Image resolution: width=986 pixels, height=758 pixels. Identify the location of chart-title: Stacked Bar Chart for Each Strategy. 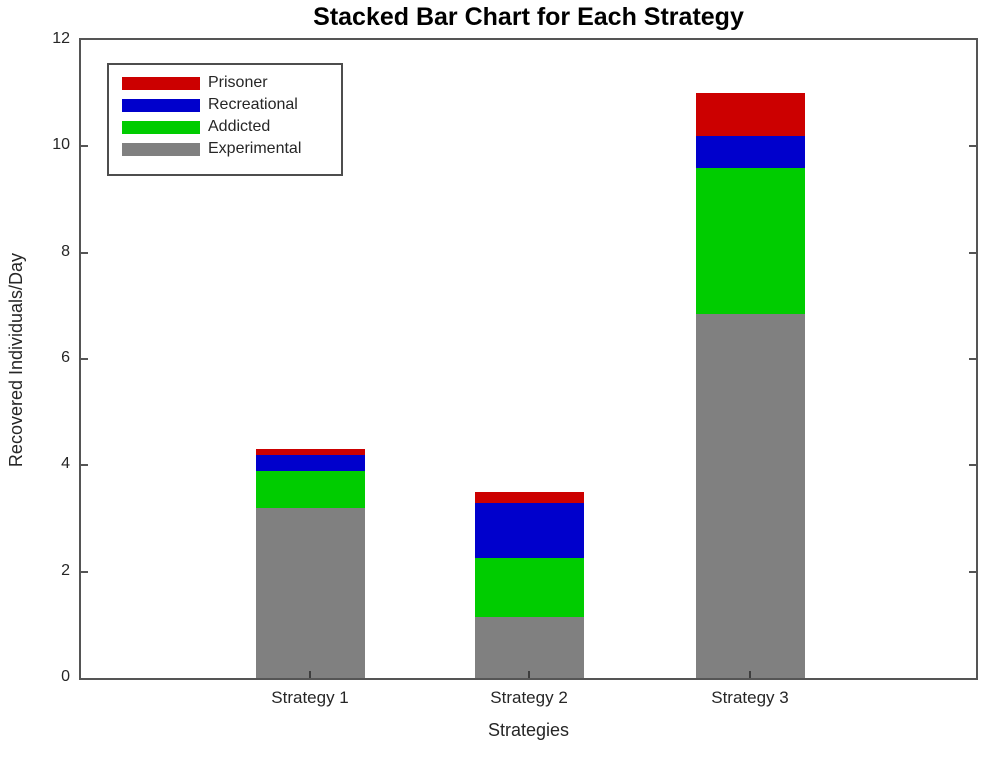
(528, 17).